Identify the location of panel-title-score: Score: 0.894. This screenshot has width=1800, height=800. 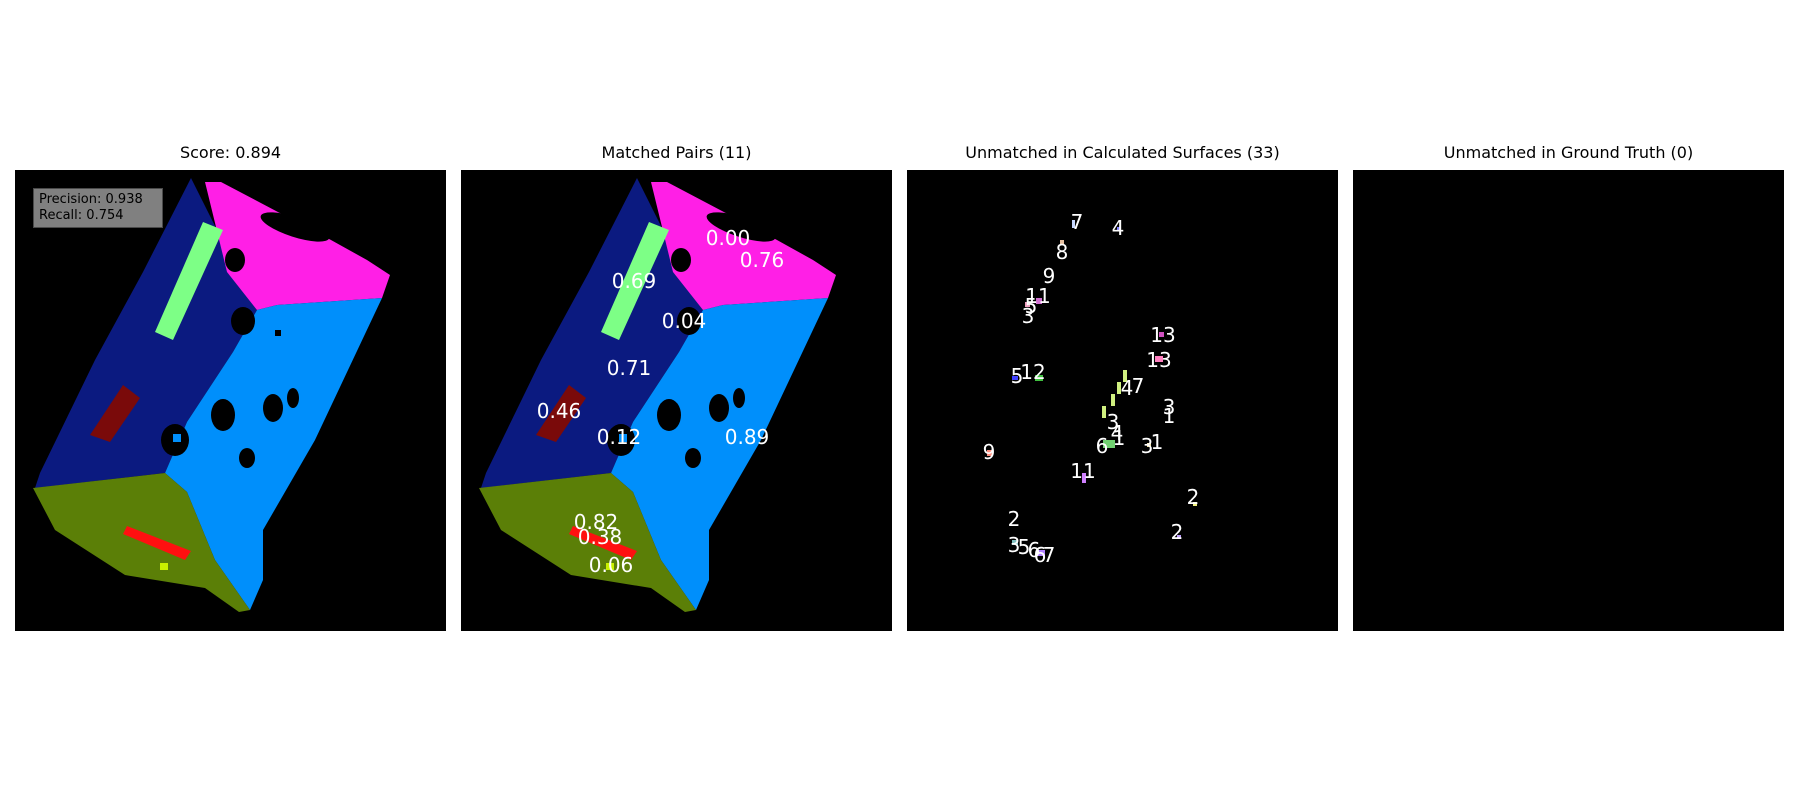
(230, 152).